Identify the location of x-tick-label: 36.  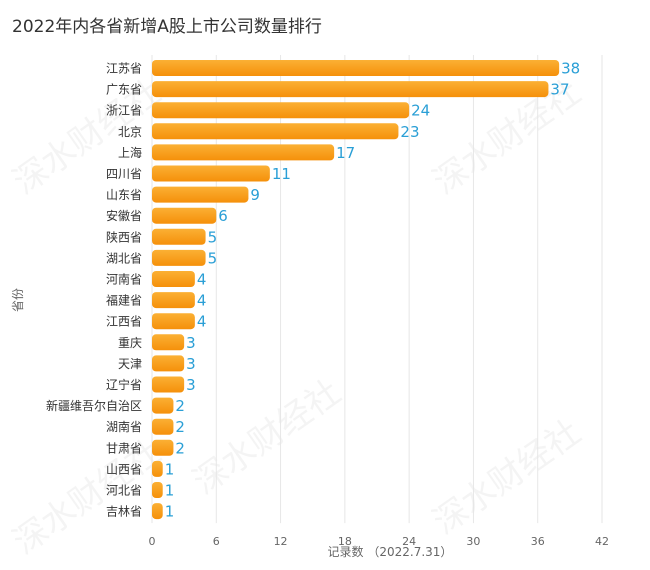
(538, 541).